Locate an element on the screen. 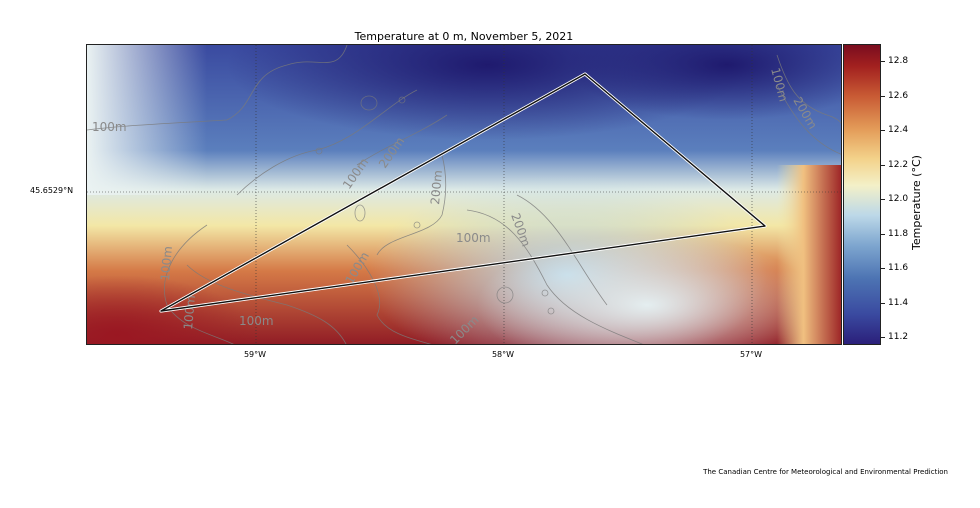 This screenshot has width=980, height=508. colorbar is located at coordinates (862, 194).